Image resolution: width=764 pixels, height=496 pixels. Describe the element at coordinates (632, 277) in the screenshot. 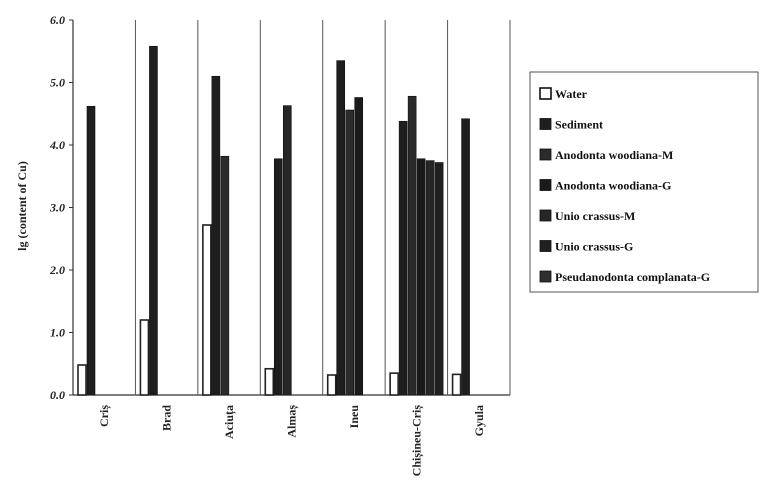

I see `legend-label: Pseudanodonta complanata-G` at that location.